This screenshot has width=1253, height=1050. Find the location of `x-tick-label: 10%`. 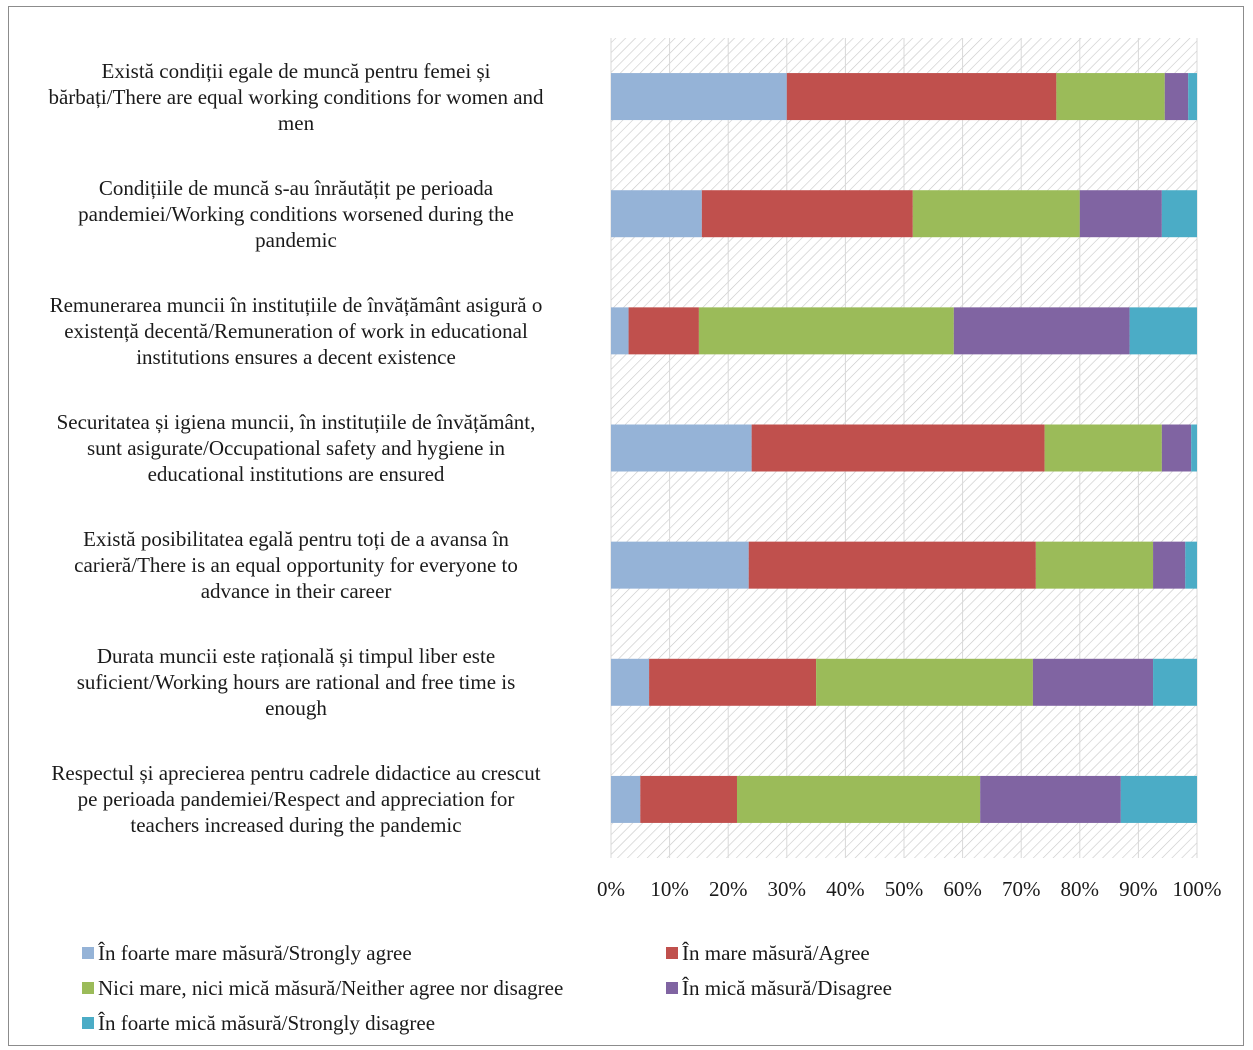

x-tick-label: 10% is located at coordinates (669, 889).